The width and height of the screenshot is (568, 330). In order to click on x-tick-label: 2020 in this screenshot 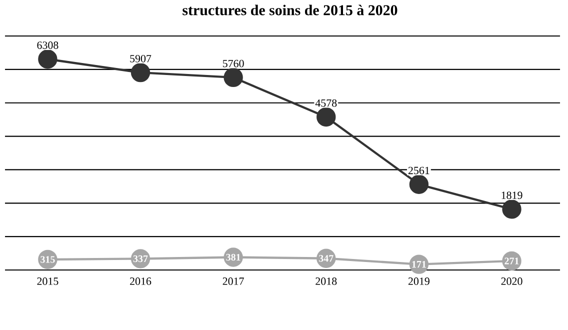, I will do `click(511, 281)`.